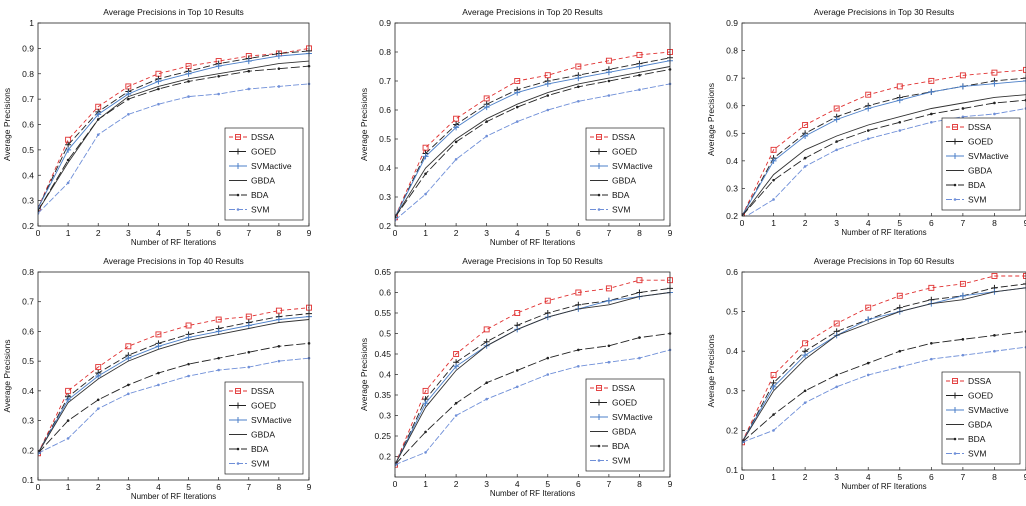 This screenshot has height=506, width=1026. What do you see at coordinates (271, 420) in the screenshot?
I see `legend-label: SVMactive` at bounding box center [271, 420].